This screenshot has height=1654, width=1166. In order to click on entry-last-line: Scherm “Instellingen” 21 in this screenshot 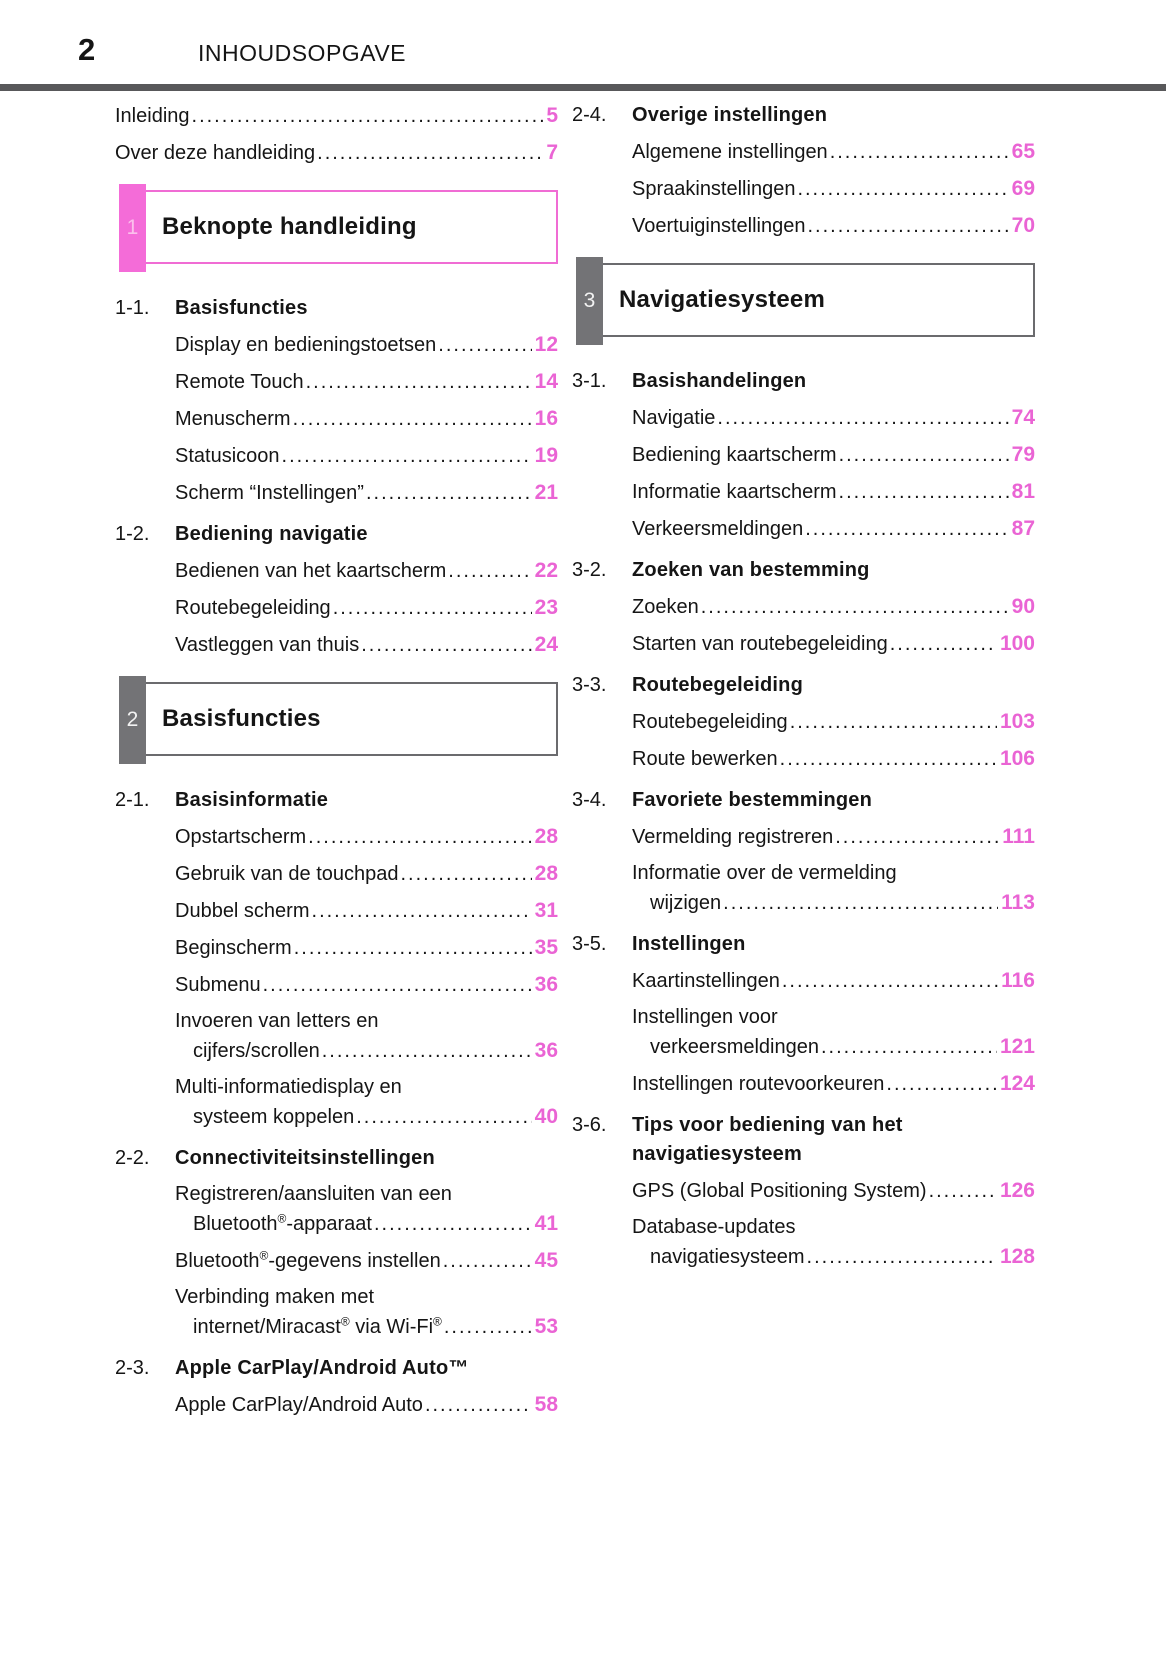, I will do `click(366, 493)`.